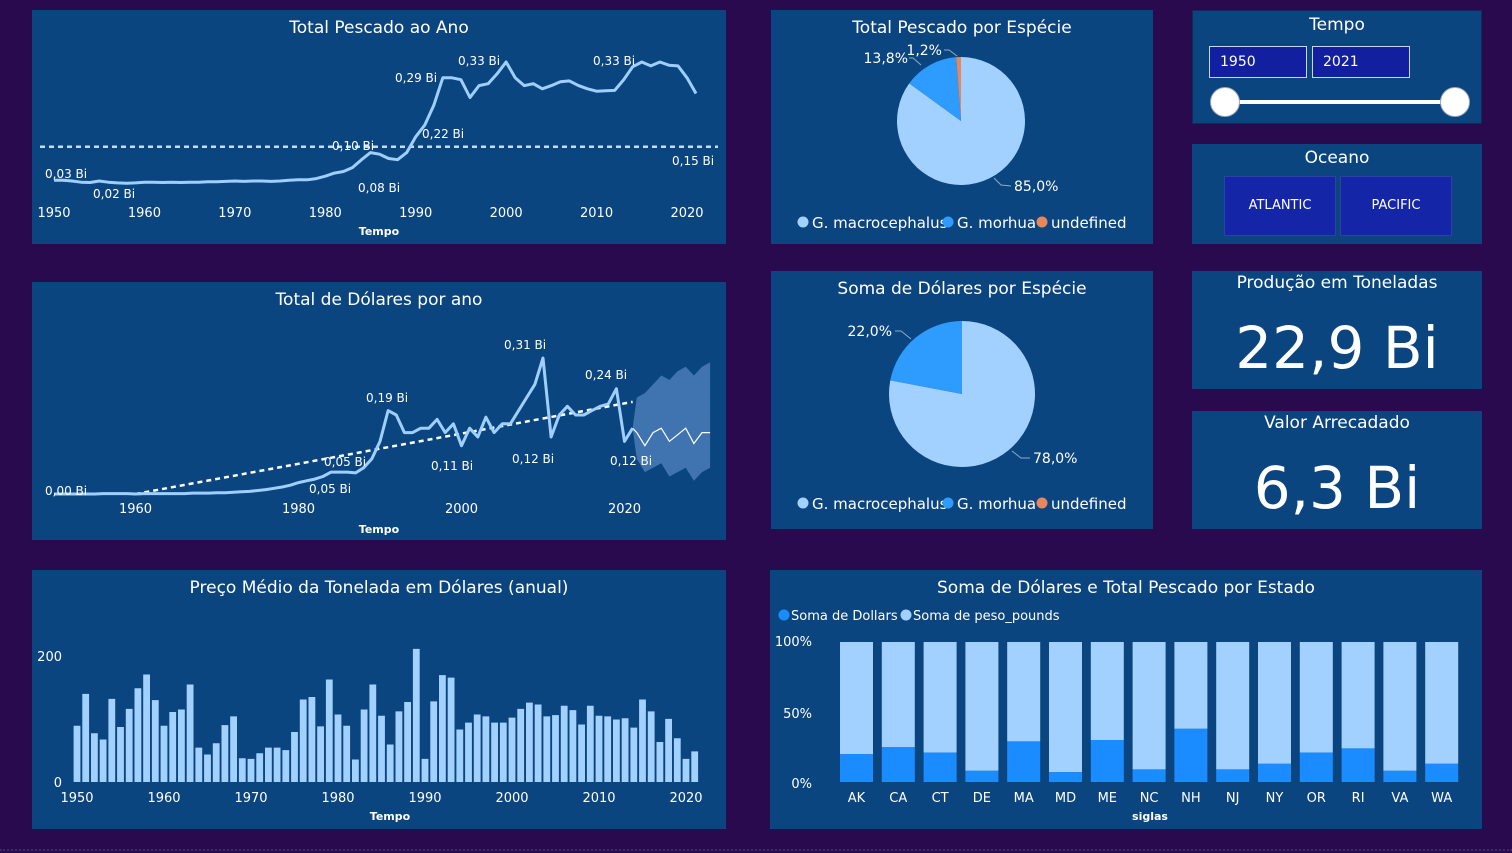 This screenshot has width=1512, height=853. Describe the element at coordinates (511, 798) in the screenshot. I see `x-tick-label: 2000` at that location.